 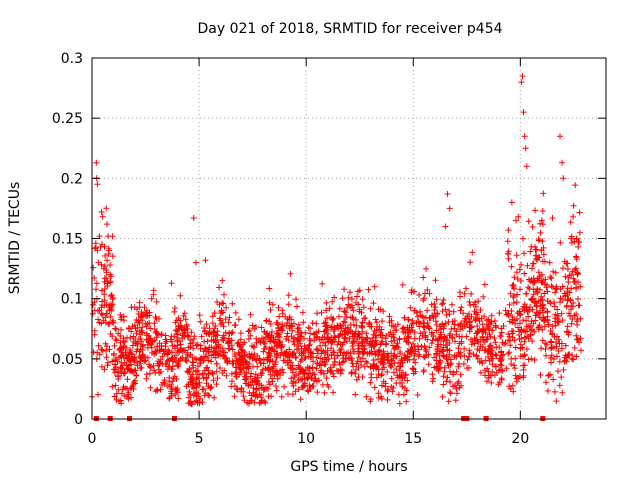 What do you see at coordinates (72, 300) in the screenshot?
I see `y-tick-label: 0.1` at bounding box center [72, 300].